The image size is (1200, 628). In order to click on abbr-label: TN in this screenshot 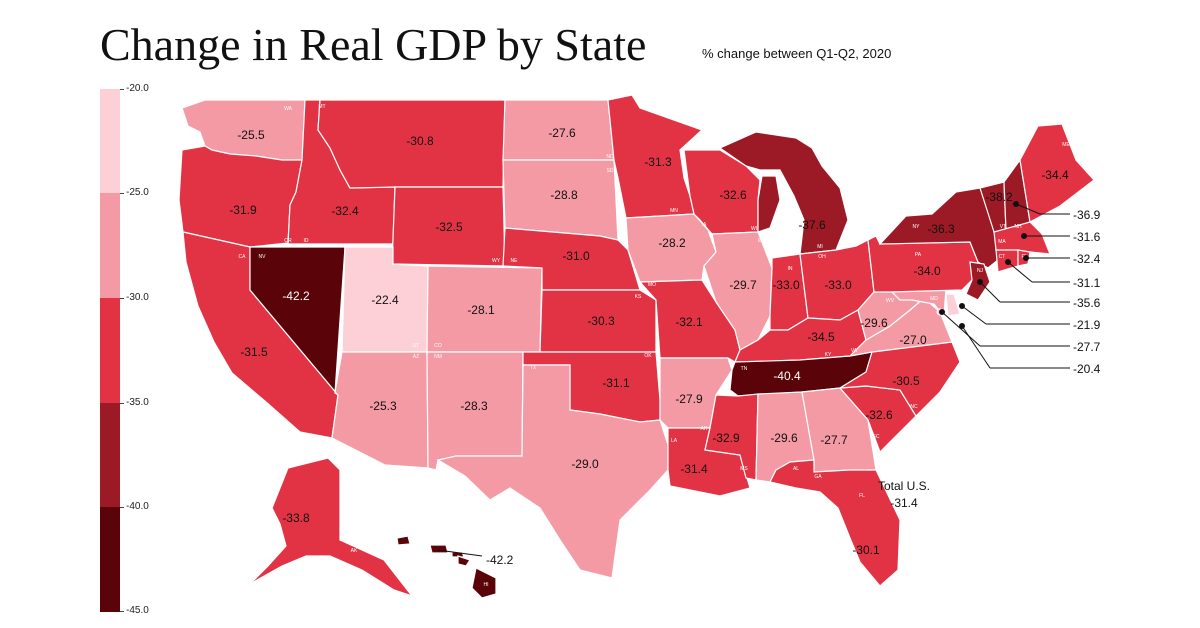, I will do `click(744, 369)`.